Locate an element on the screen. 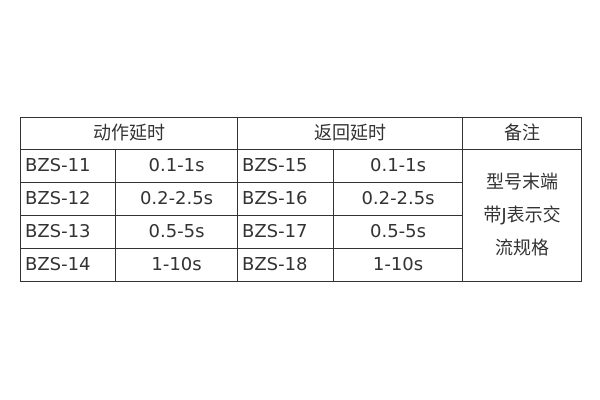 This screenshot has height=400, width=600. action-model: BZS-11 is located at coordinates (68, 166).